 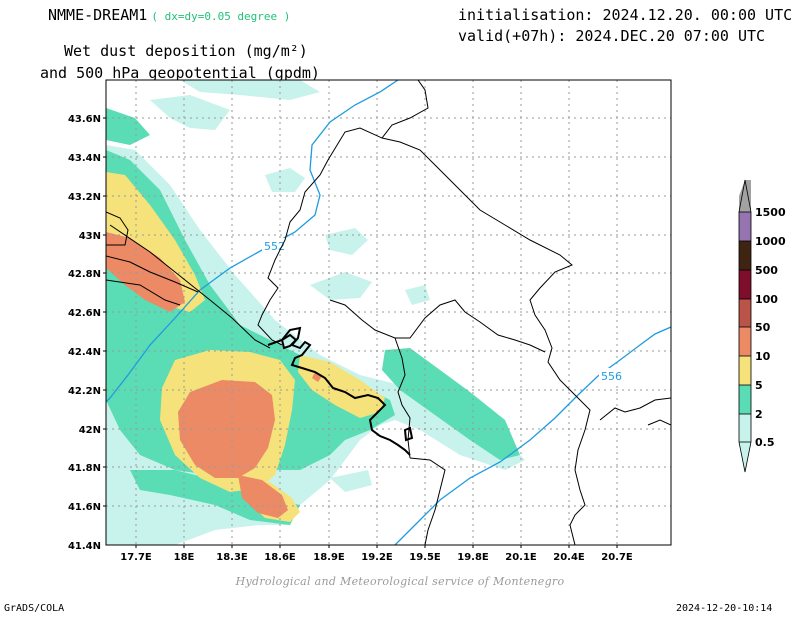 I want to click on legend-label-0.5: 0.5, so click(x=765, y=442).